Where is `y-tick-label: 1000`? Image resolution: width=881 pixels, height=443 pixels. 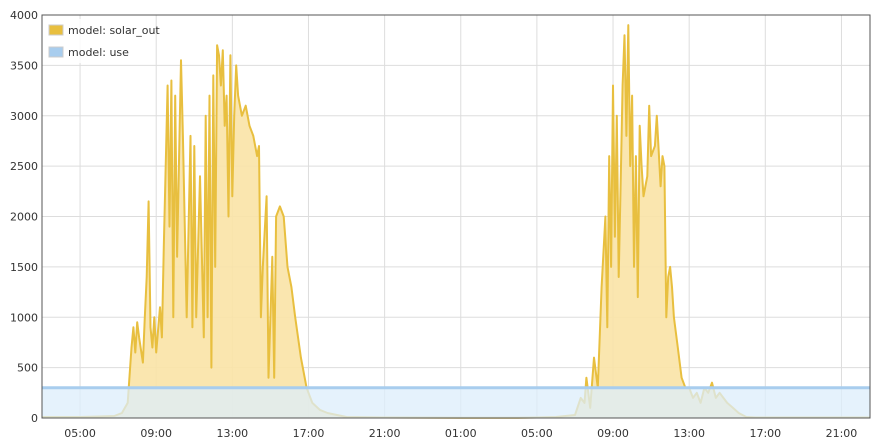
y-tick-label: 1000 is located at coordinates (24, 317).